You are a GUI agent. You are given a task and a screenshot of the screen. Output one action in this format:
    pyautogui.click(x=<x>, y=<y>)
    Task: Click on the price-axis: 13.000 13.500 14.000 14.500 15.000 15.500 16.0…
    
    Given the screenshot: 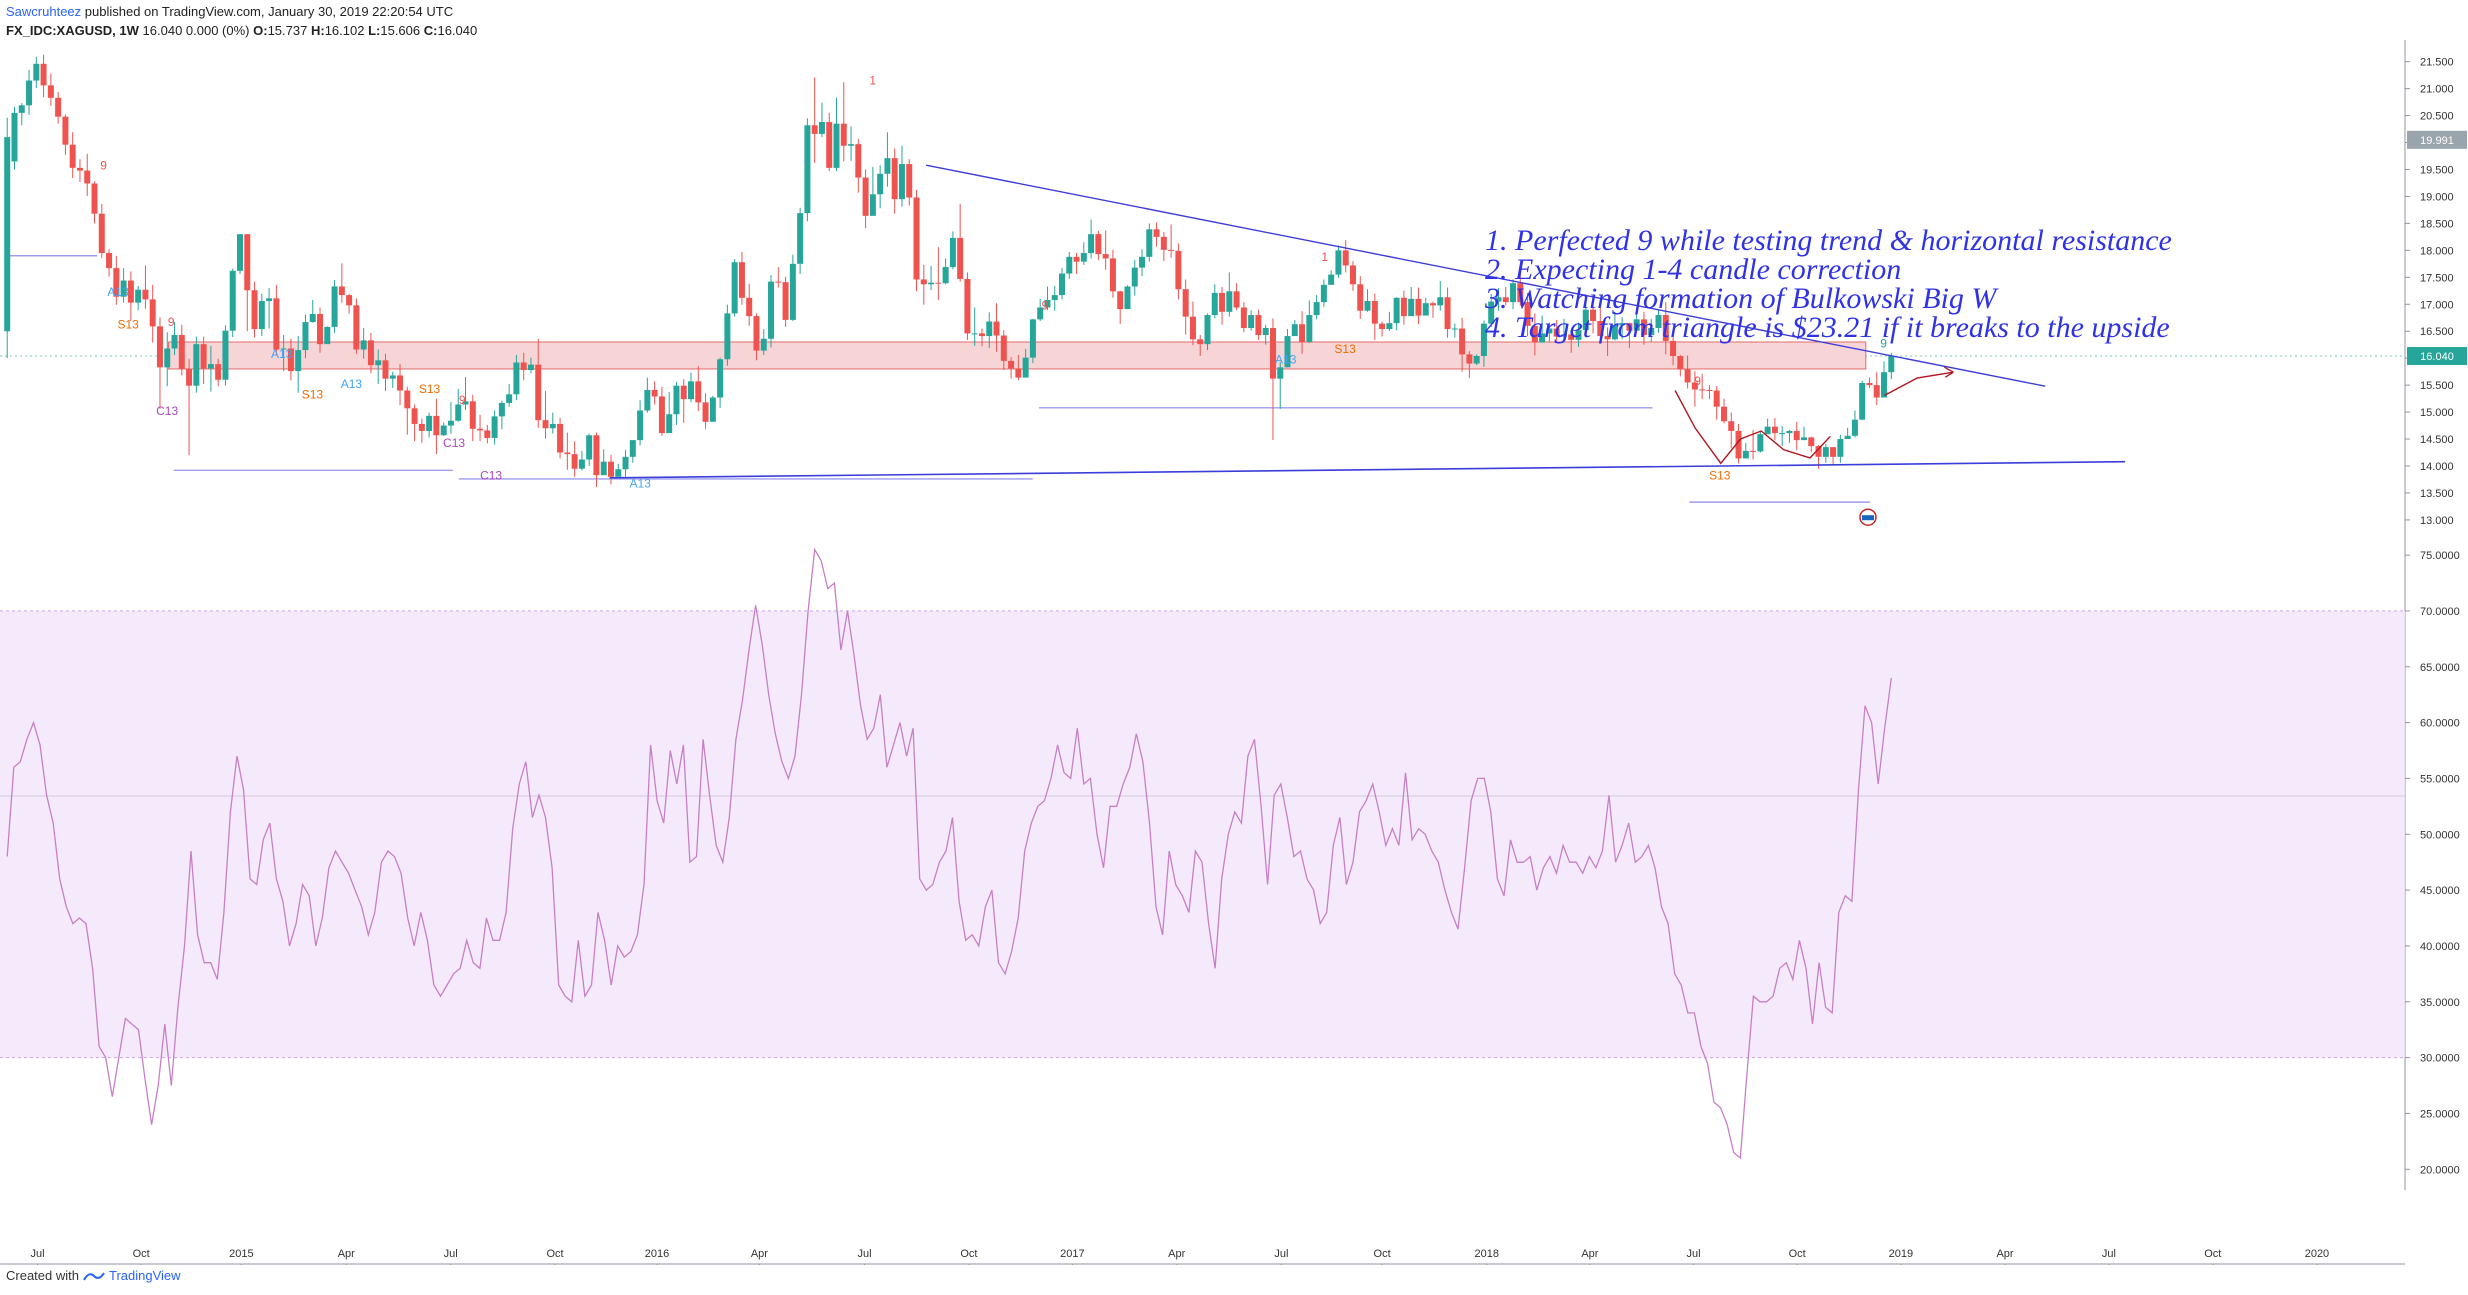 What is the action you would take?
    pyautogui.click(x=2436, y=283)
    